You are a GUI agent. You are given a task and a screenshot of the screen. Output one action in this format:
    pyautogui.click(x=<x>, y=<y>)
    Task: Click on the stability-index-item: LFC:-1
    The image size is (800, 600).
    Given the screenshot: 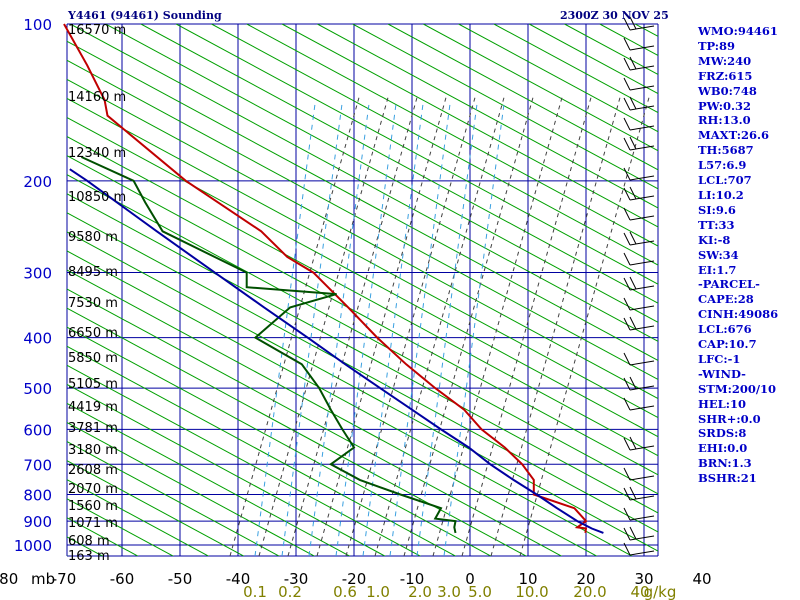 What is the action you would take?
    pyautogui.click(x=719, y=358)
    